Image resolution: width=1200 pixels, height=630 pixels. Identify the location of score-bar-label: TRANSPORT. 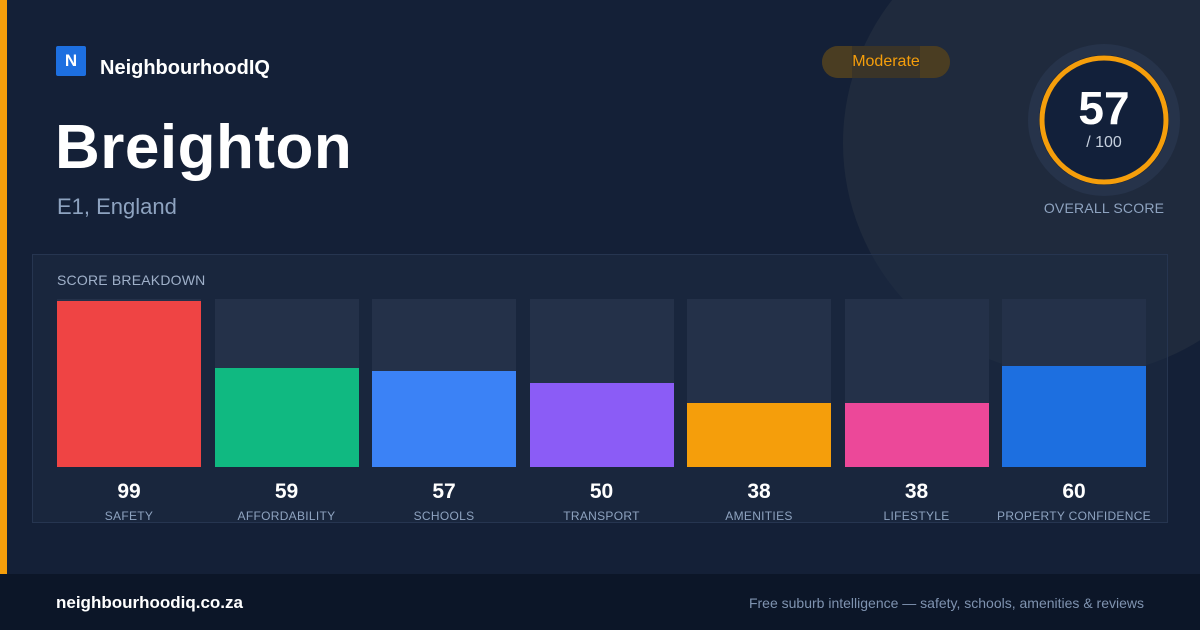
(601, 516).